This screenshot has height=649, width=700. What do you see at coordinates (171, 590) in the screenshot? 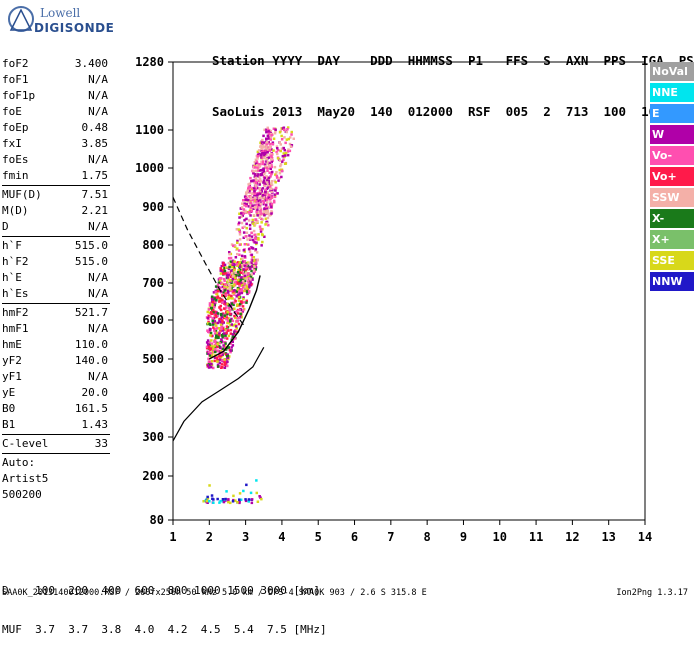
I see `muf-d-value: 800` at bounding box center [171, 590].